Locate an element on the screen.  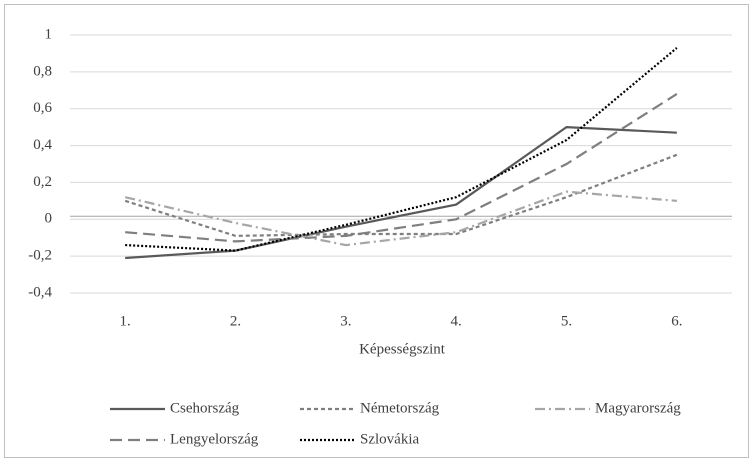
x-axis-label: Képességszint is located at coordinates (402, 349).